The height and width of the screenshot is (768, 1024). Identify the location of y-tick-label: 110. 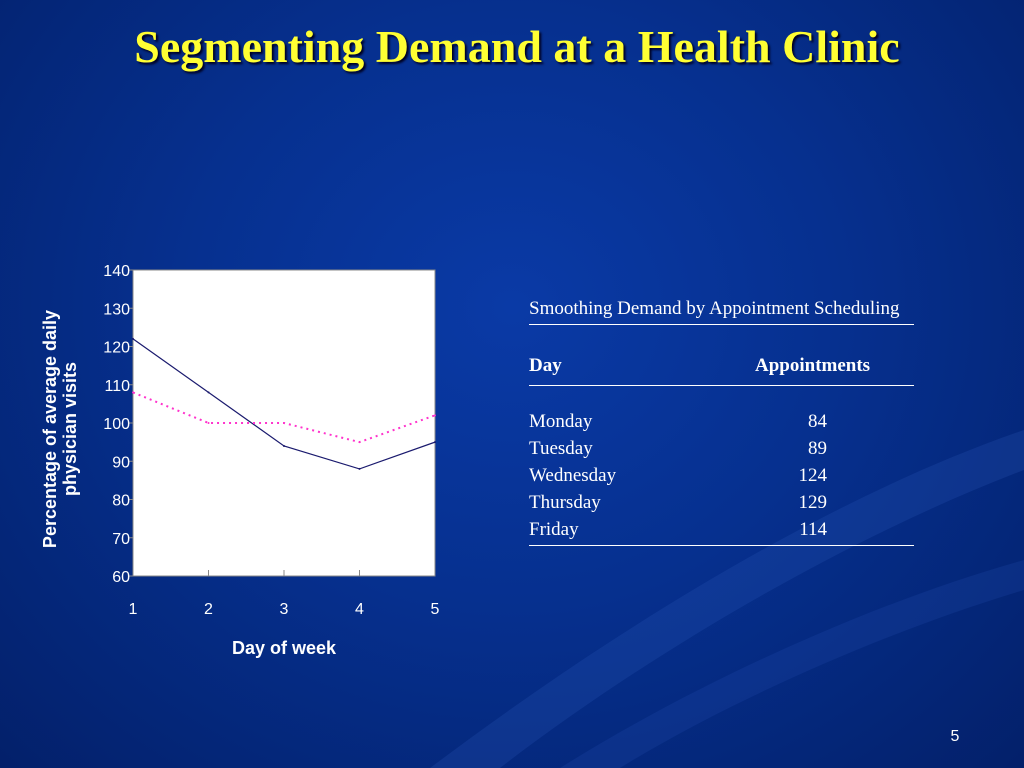
(117, 386).